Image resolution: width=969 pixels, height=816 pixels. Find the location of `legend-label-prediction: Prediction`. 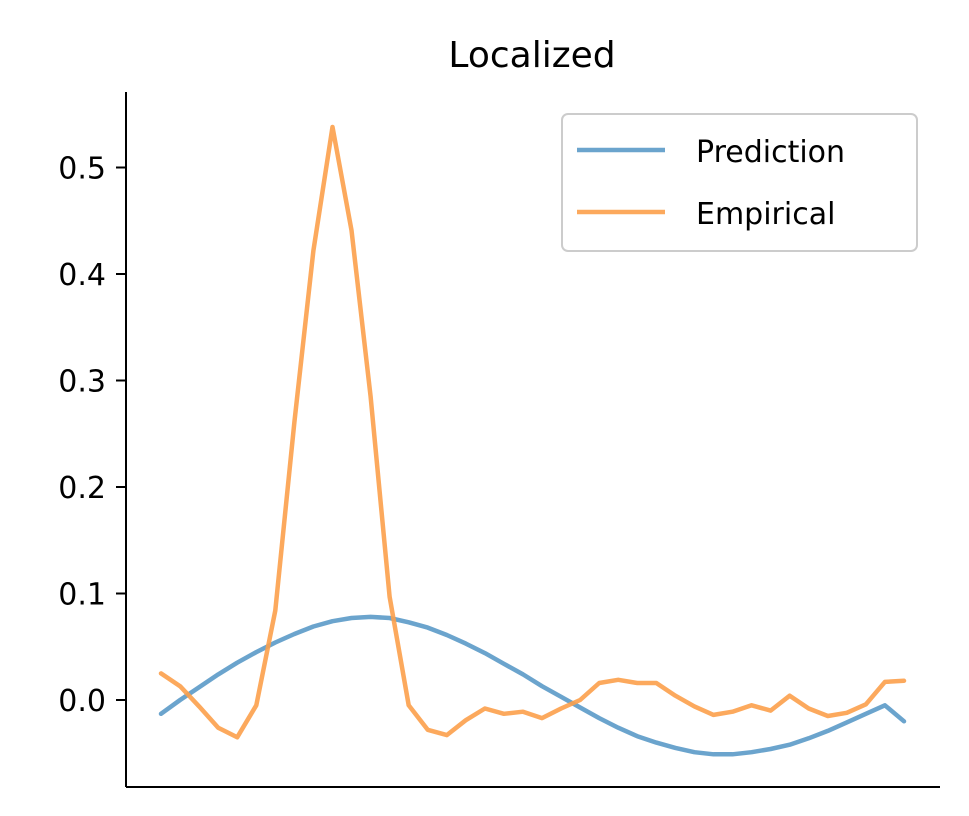

legend-label-prediction: Prediction is located at coordinates (770, 152).